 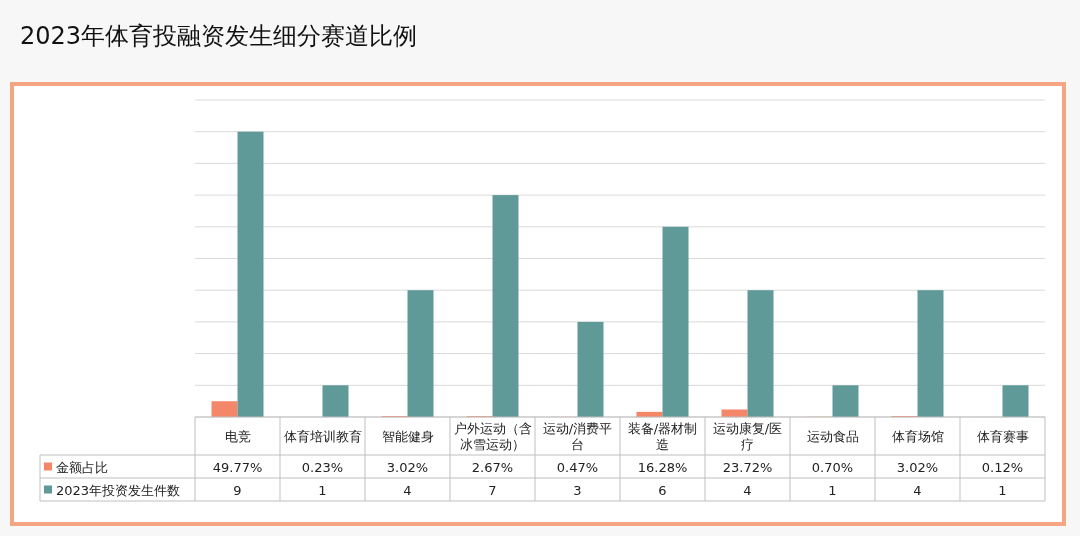 I want to click on x-tick-label: 运动/消费平台, so click(x=577, y=436).